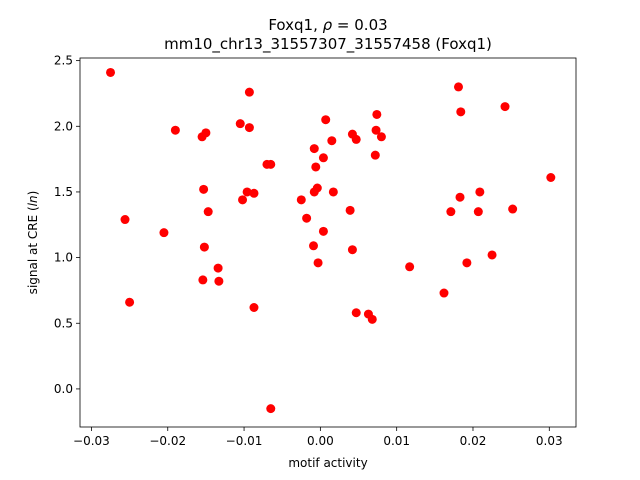  Describe the element at coordinates (549, 441) in the screenshot. I see `x-tick-label: 0.03` at that location.